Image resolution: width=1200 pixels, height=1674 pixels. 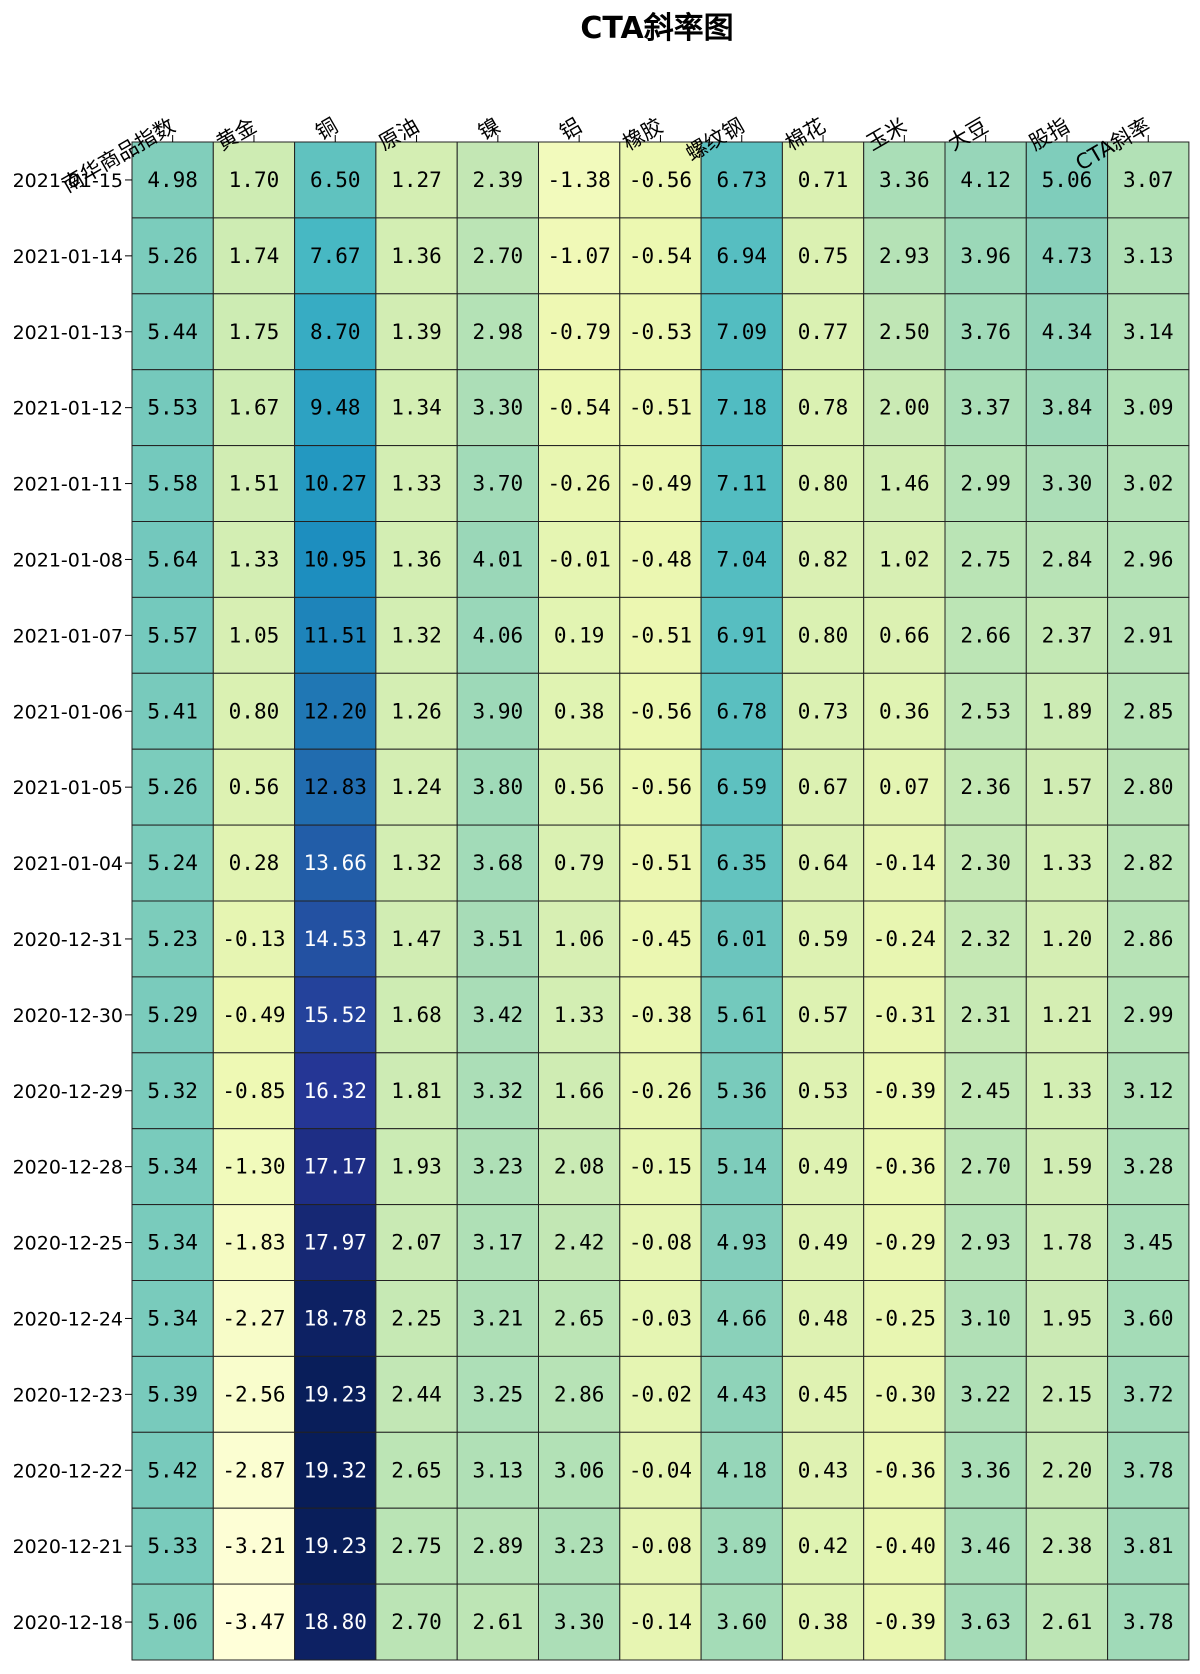 I want to click on cell-value-label: 2.37, so click(x=1067, y=635).